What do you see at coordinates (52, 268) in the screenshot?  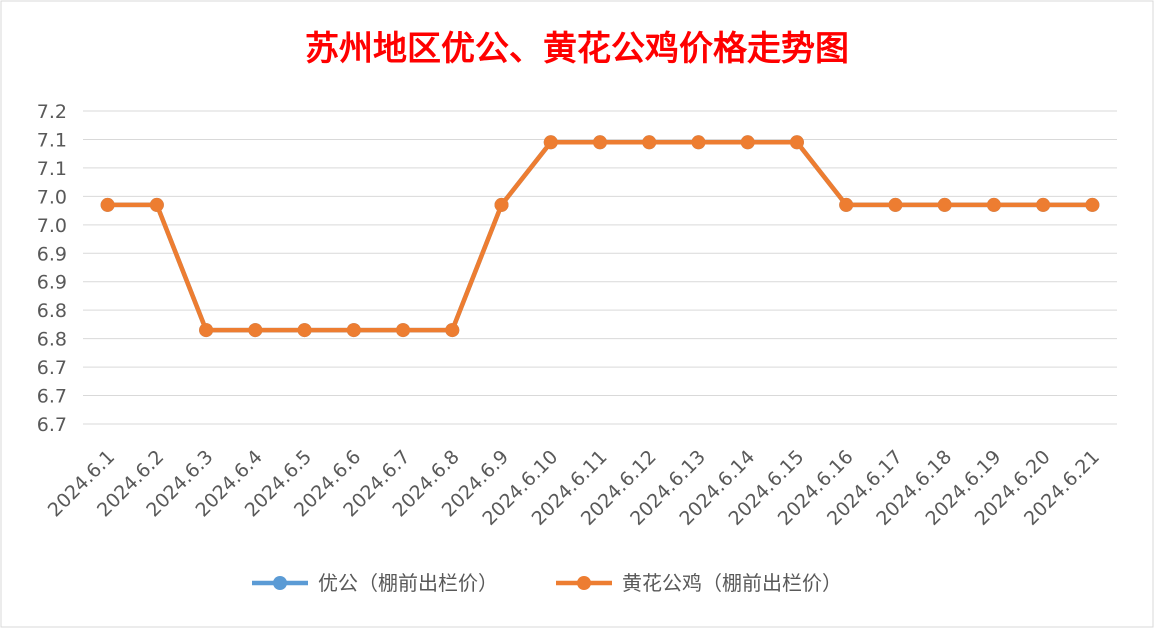 I see `y-axis: 6.7 6.7 6.7 6.8 6.8 6.9 6.9 7.0 7.0 7.1 7.1 7.2` at bounding box center [52, 268].